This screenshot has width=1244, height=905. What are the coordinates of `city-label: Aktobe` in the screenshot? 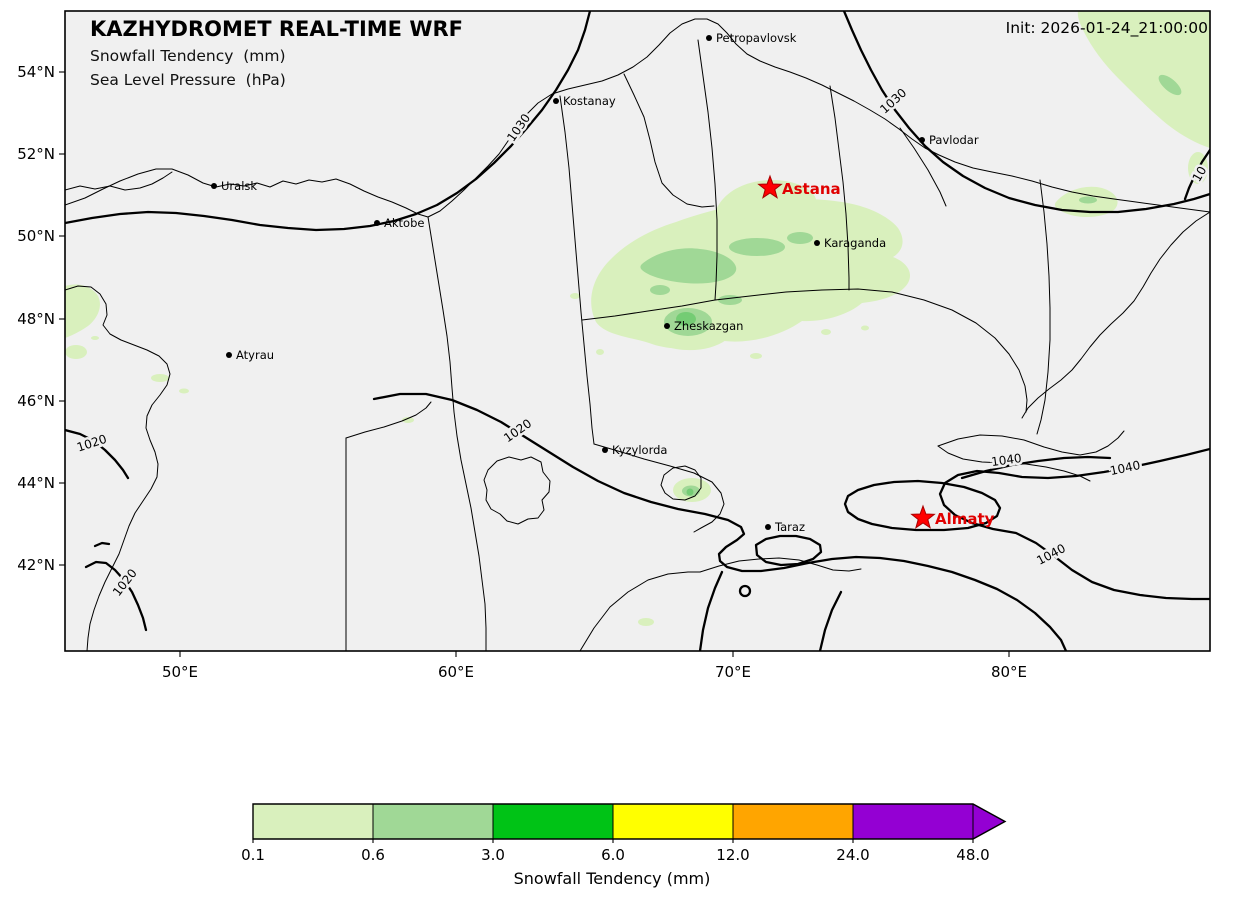 It's located at (404, 223).